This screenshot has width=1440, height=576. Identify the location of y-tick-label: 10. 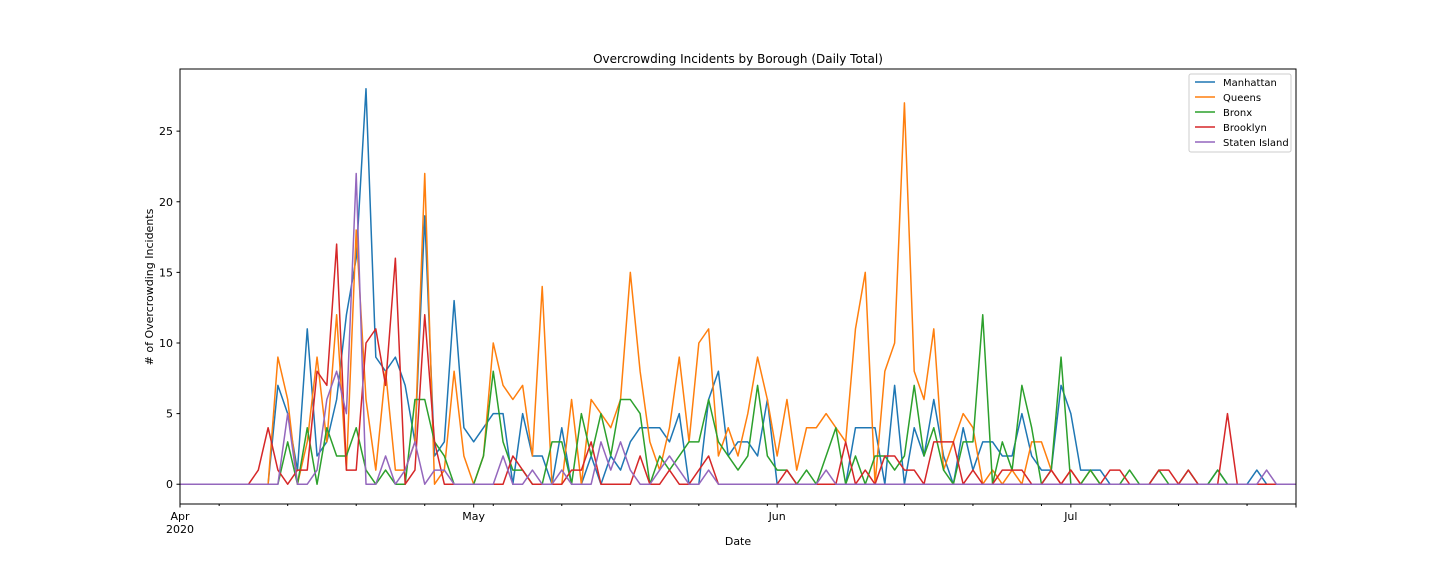
(166, 343).